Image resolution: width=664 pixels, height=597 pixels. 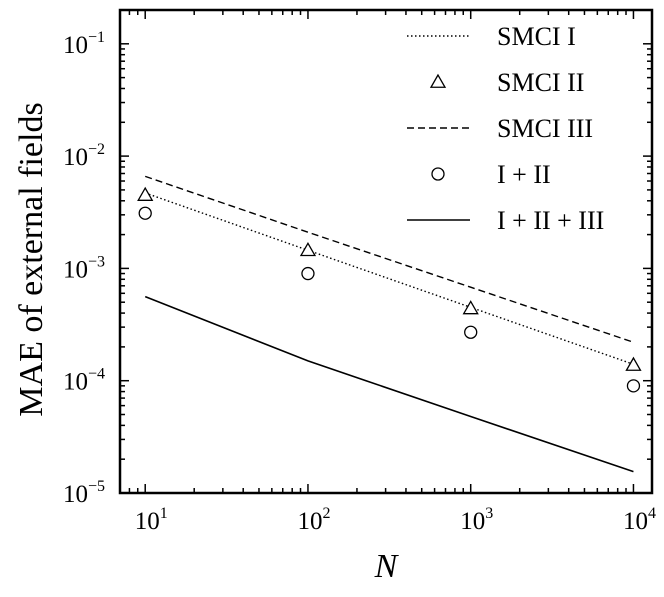 I want to click on legend-label: SMCI III, so click(x=545, y=128).